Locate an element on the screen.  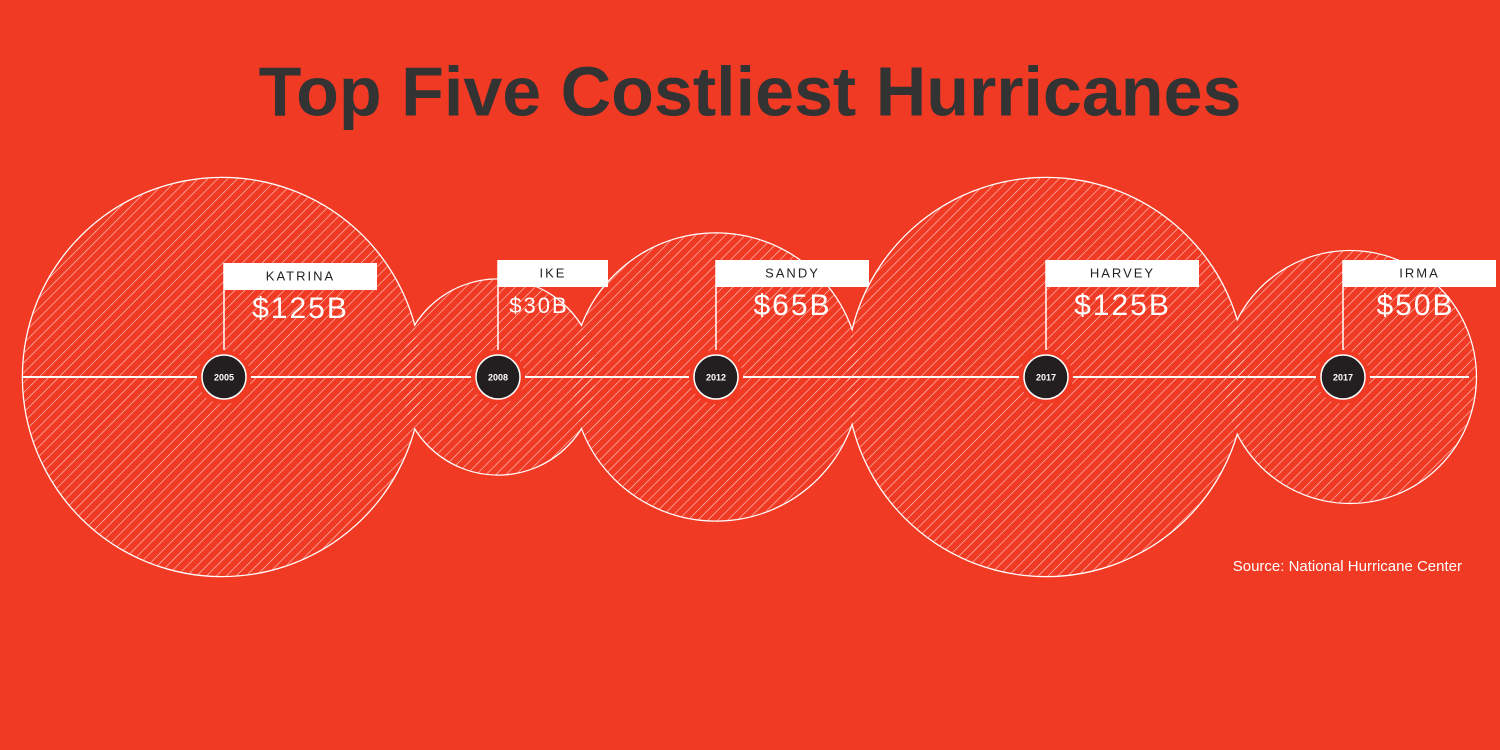
year-label: 2008 is located at coordinates (498, 377).